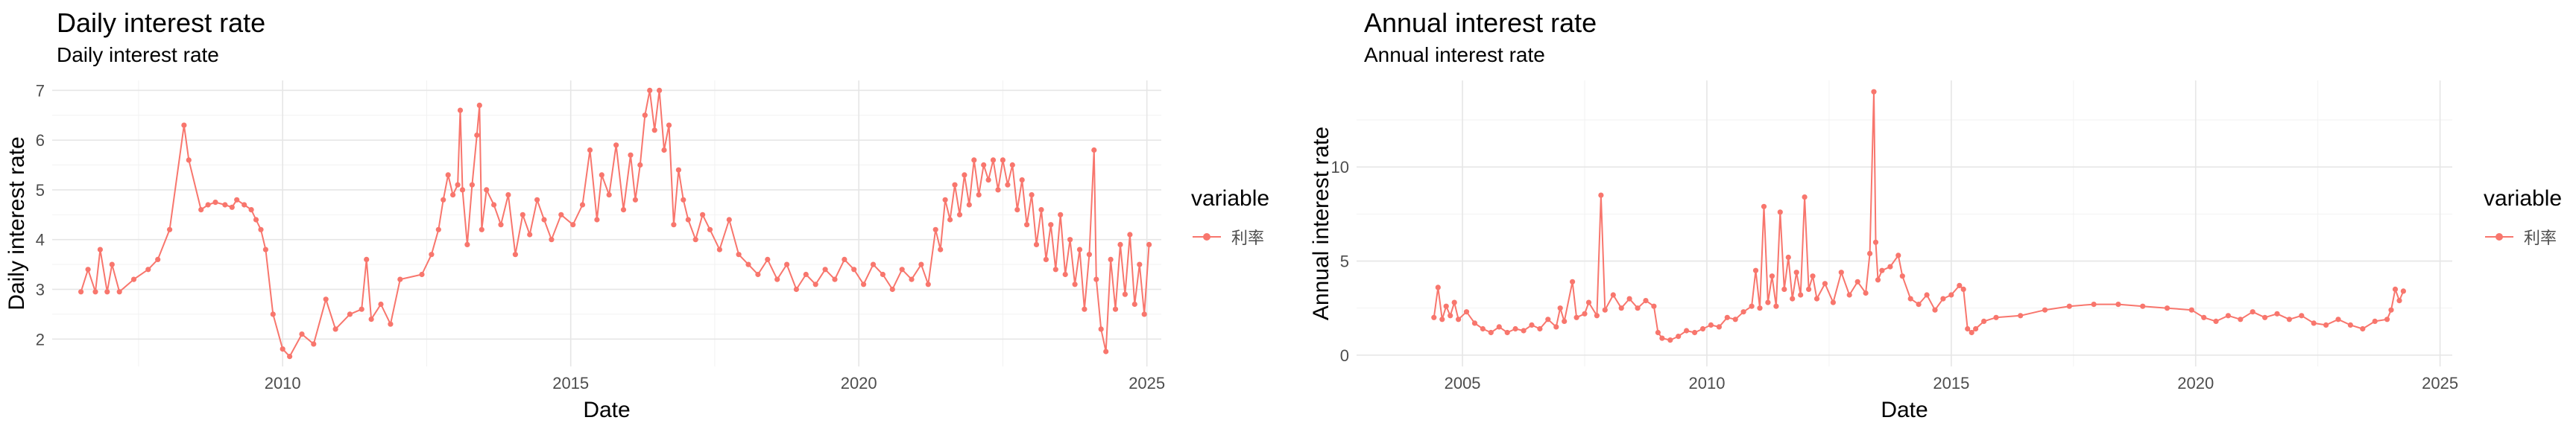  I want to click on x-axis-title: Date, so click(606, 410).